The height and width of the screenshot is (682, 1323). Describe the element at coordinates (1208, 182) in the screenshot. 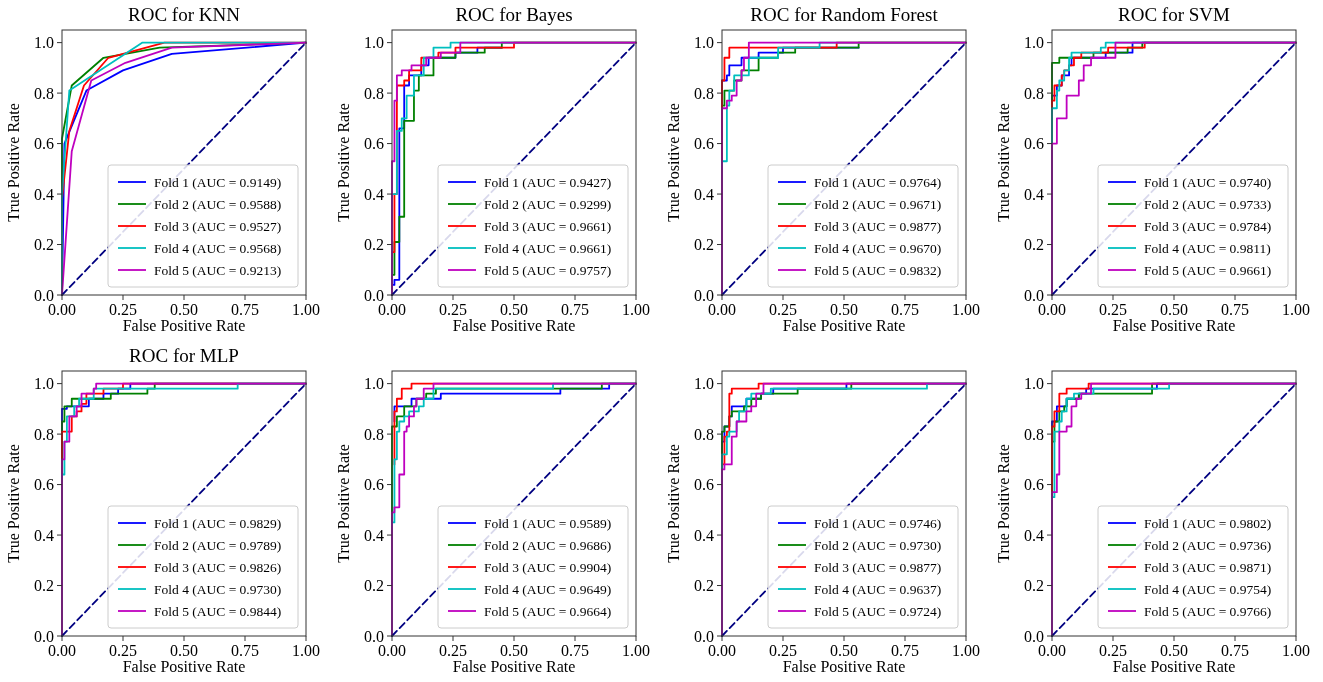

I see `legend-label: Fold 1 (AUC = 0.9740)` at that location.